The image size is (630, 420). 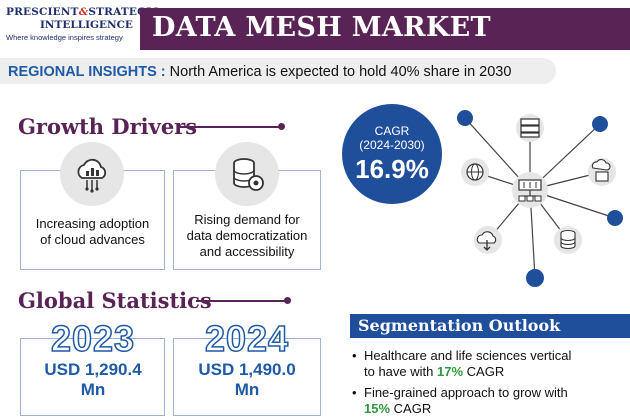 I want to click on logo-wordmark: PRESCIENT&STRATEGIC, so click(x=83, y=12).